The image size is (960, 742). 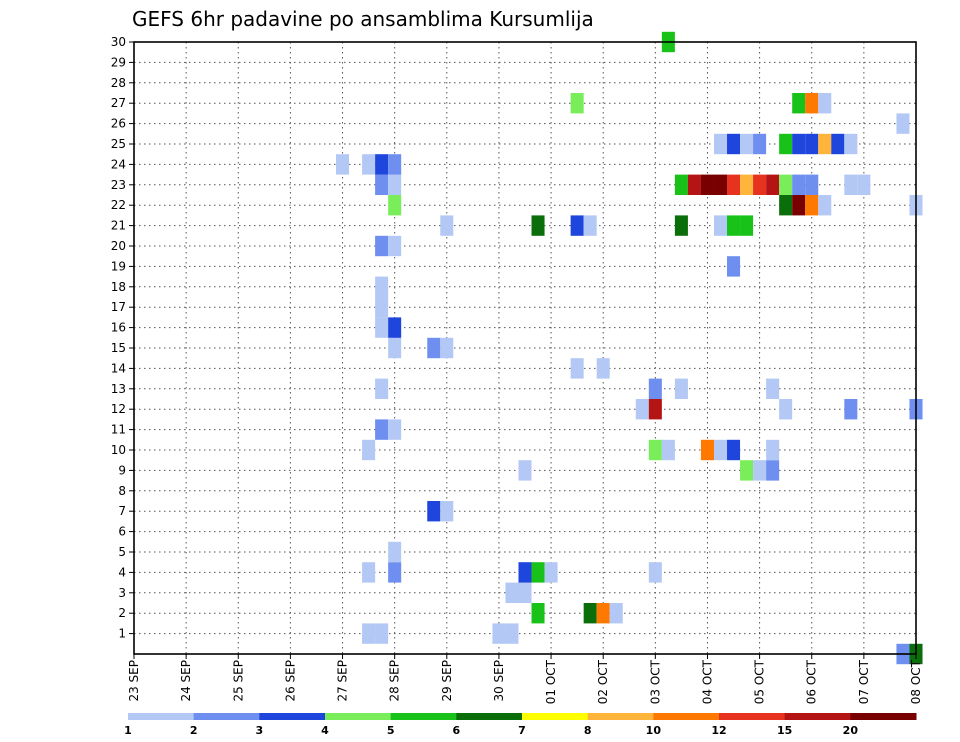 I want to click on y-tick-label: 9, so click(x=122, y=470).